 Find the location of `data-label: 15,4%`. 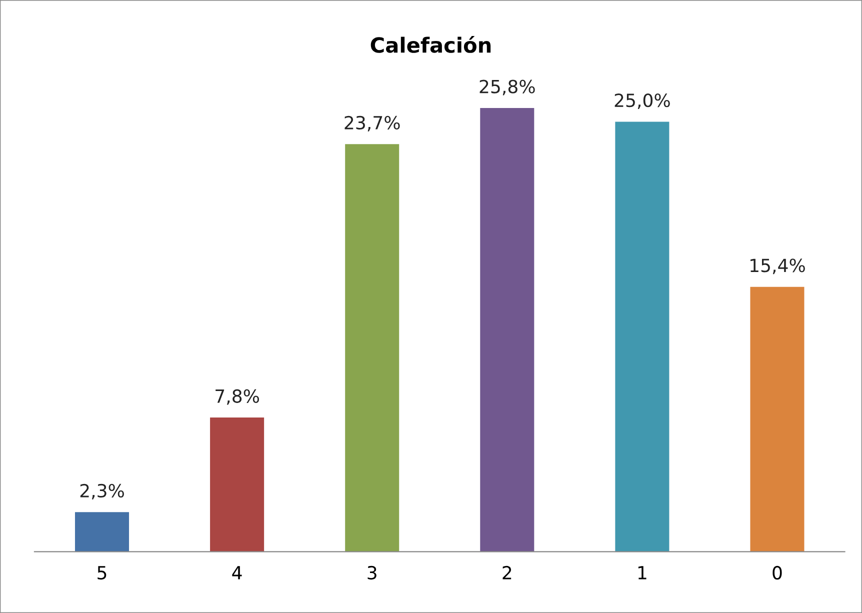

data-label: 15,4% is located at coordinates (777, 266).